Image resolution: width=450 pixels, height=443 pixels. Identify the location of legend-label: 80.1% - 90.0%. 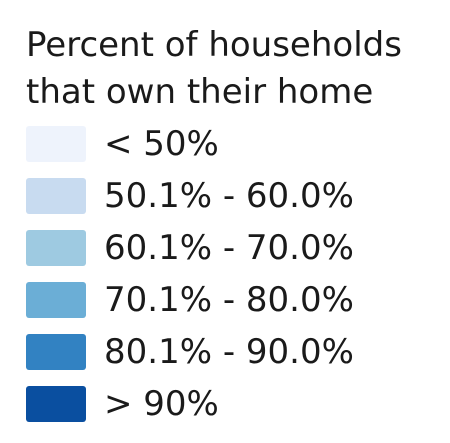
(229, 352).